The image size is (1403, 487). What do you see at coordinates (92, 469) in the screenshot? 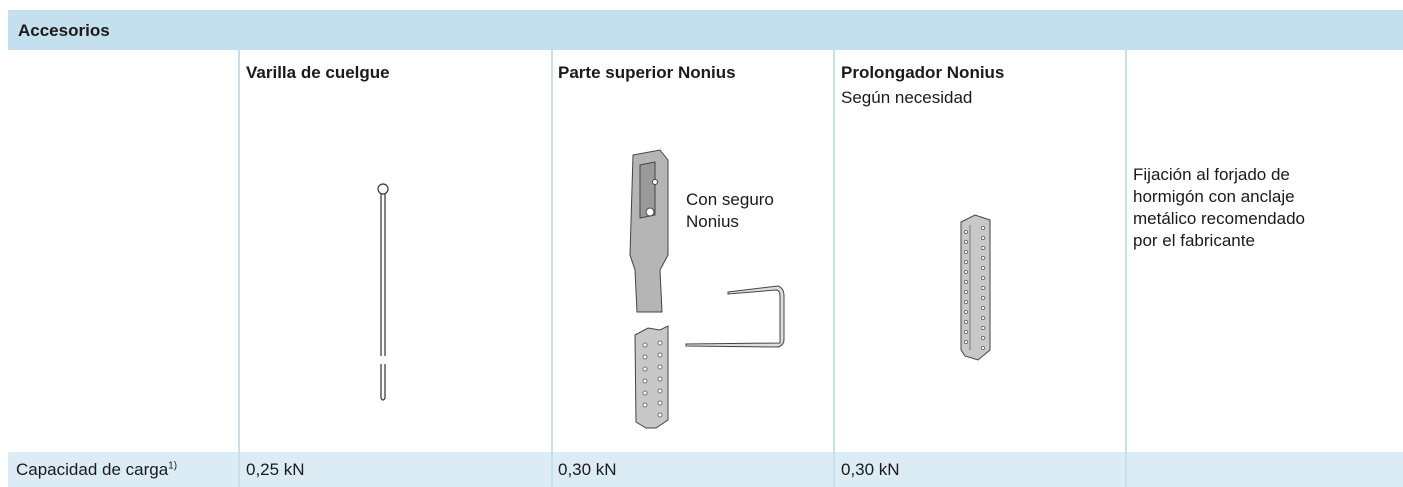
I see `footer-label-text: Capacidad de carga` at bounding box center [92, 469].